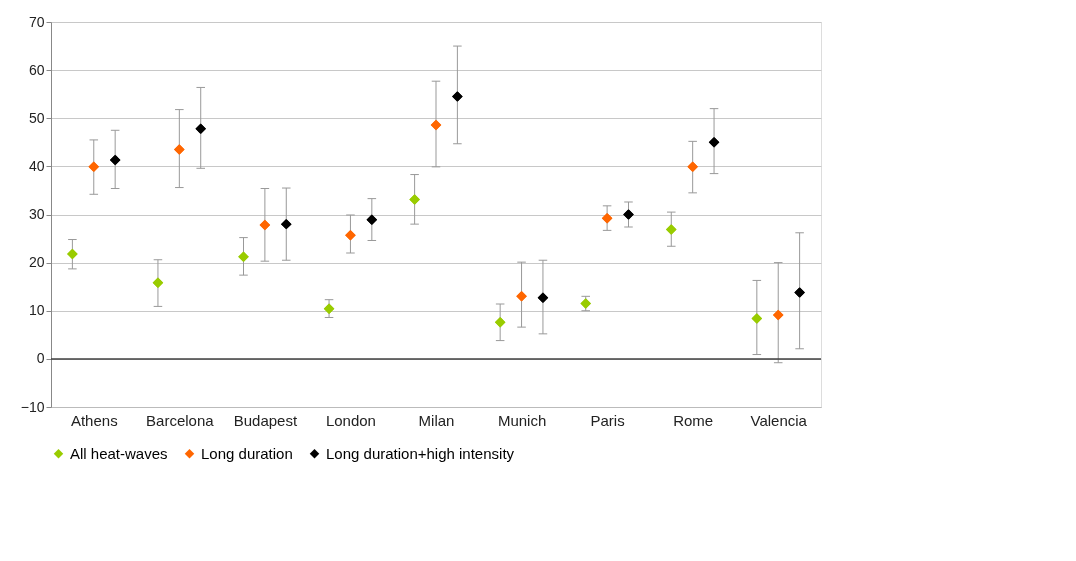 This screenshot has width=1076, height=561. I want to click on x-tick-label: Milan, so click(436, 420).